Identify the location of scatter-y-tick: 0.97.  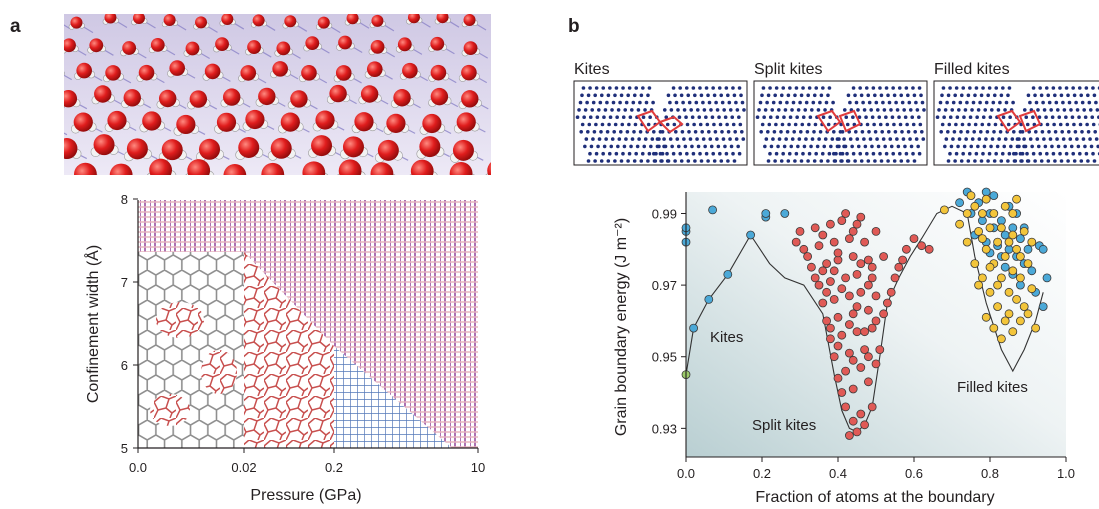
(664, 285).